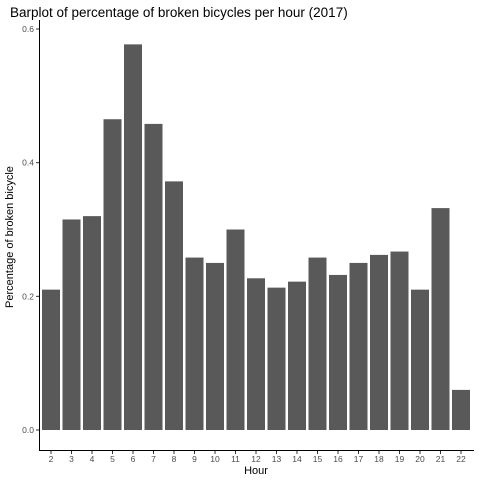 This screenshot has height=480, width=480. I want to click on y-ticks-group: 0.0 0.2 0.4 0.6, so click(30, 229).